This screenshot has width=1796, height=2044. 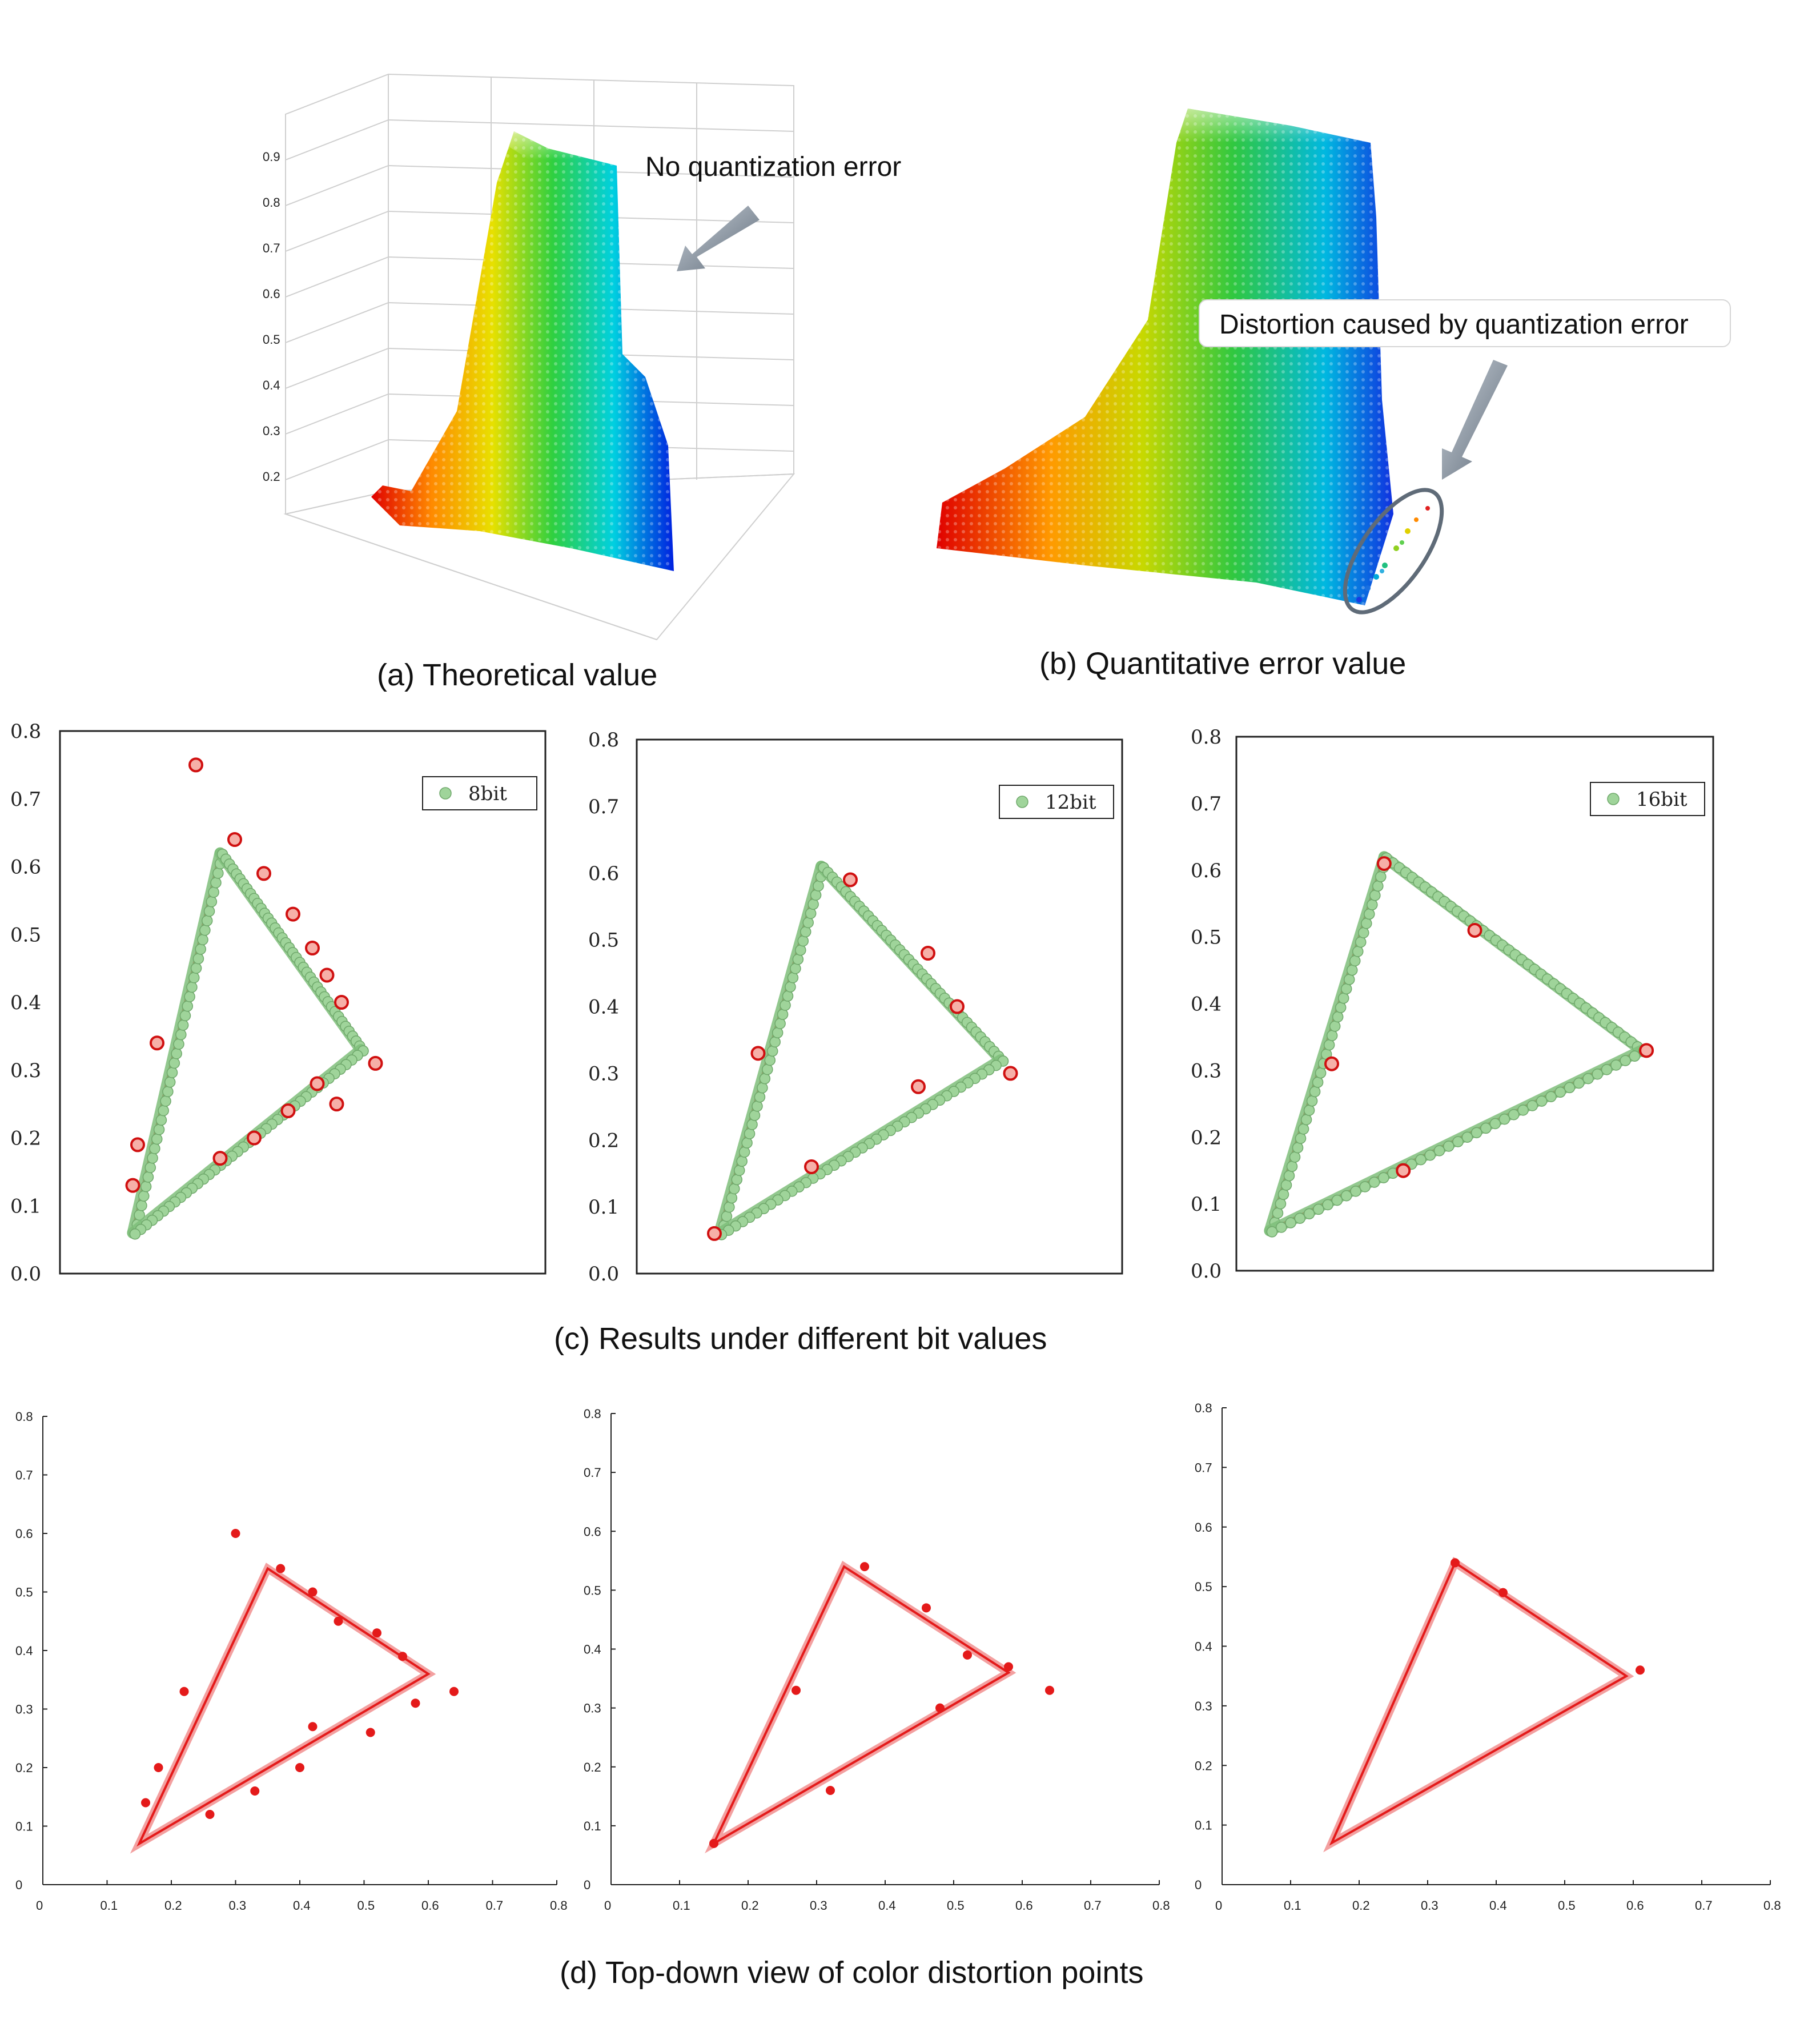 I want to click on panel-b-surface, so click(x=1184, y=357).